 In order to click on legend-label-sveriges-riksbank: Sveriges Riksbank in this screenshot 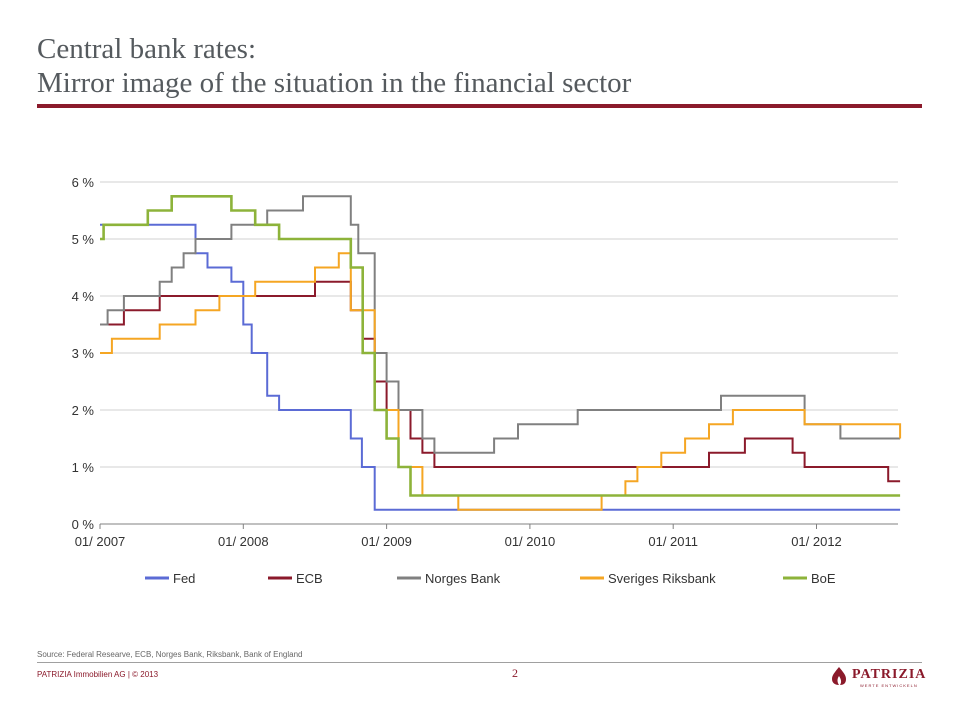, I will do `click(662, 578)`.